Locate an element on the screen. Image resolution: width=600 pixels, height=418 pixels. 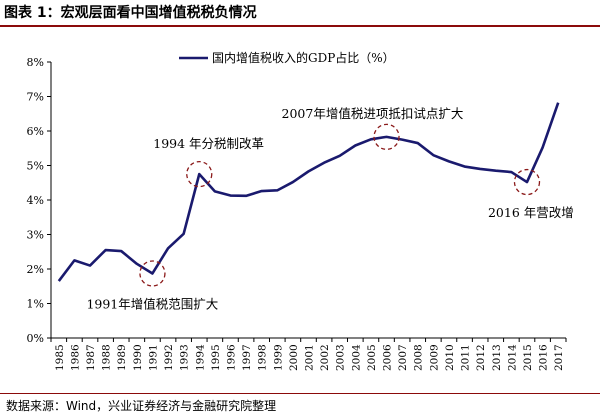
y-tick-label: 4% is located at coordinates (35, 200).